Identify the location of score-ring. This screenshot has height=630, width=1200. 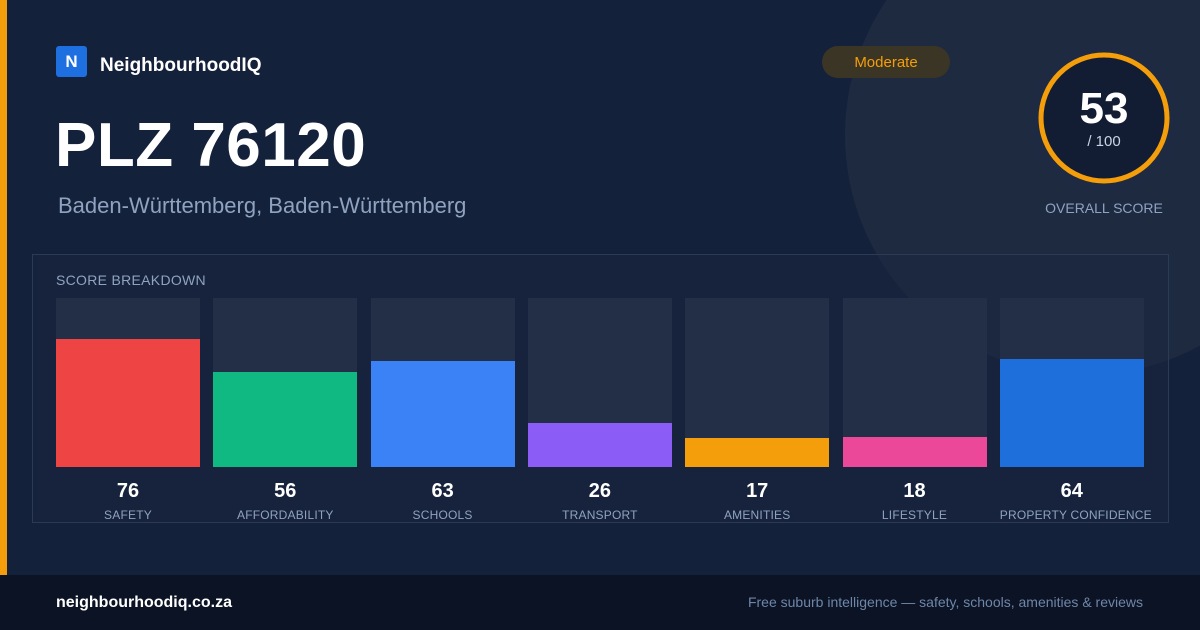
(1104, 118).